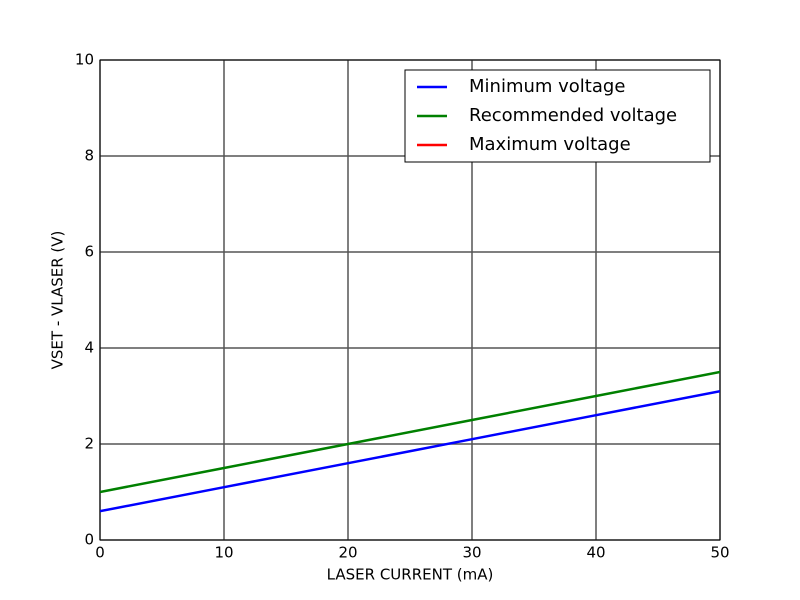 The image size is (800, 600). What do you see at coordinates (89, 540) in the screenshot?
I see `y-tick-label: 0` at bounding box center [89, 540].